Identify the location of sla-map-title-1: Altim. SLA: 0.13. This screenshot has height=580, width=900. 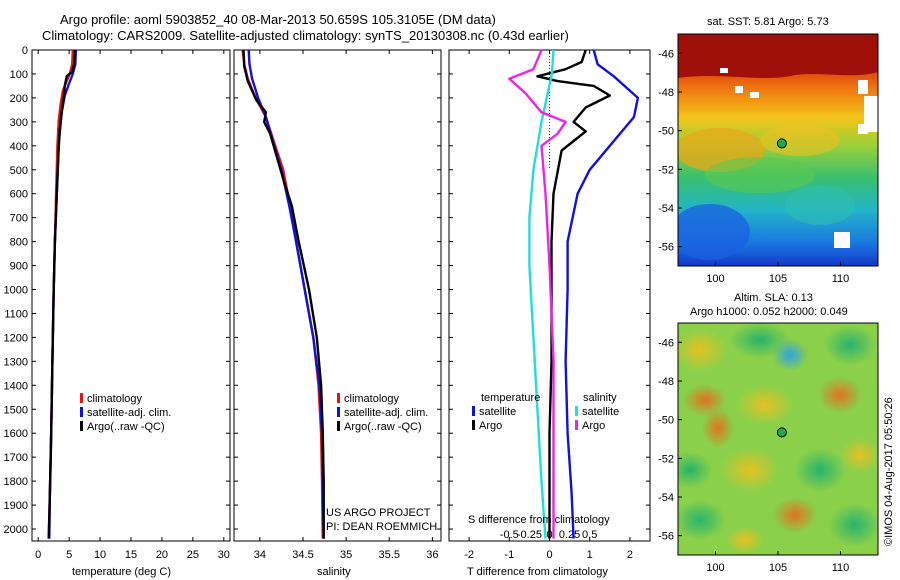
(773, 298).